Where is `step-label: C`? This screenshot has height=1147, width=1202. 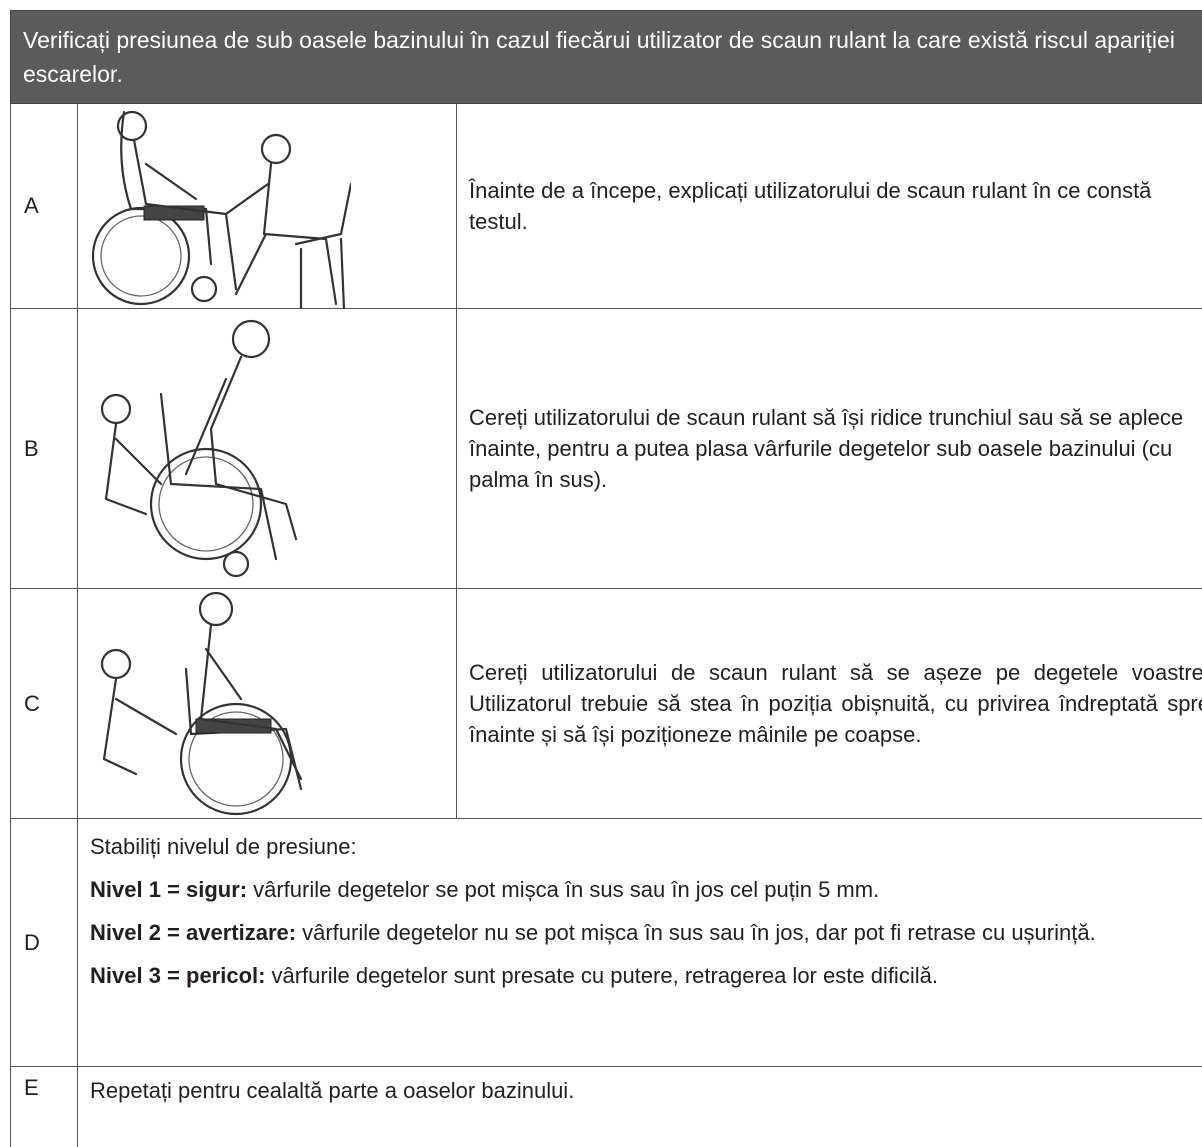 step-label: C is located at coordinates (44, 703).